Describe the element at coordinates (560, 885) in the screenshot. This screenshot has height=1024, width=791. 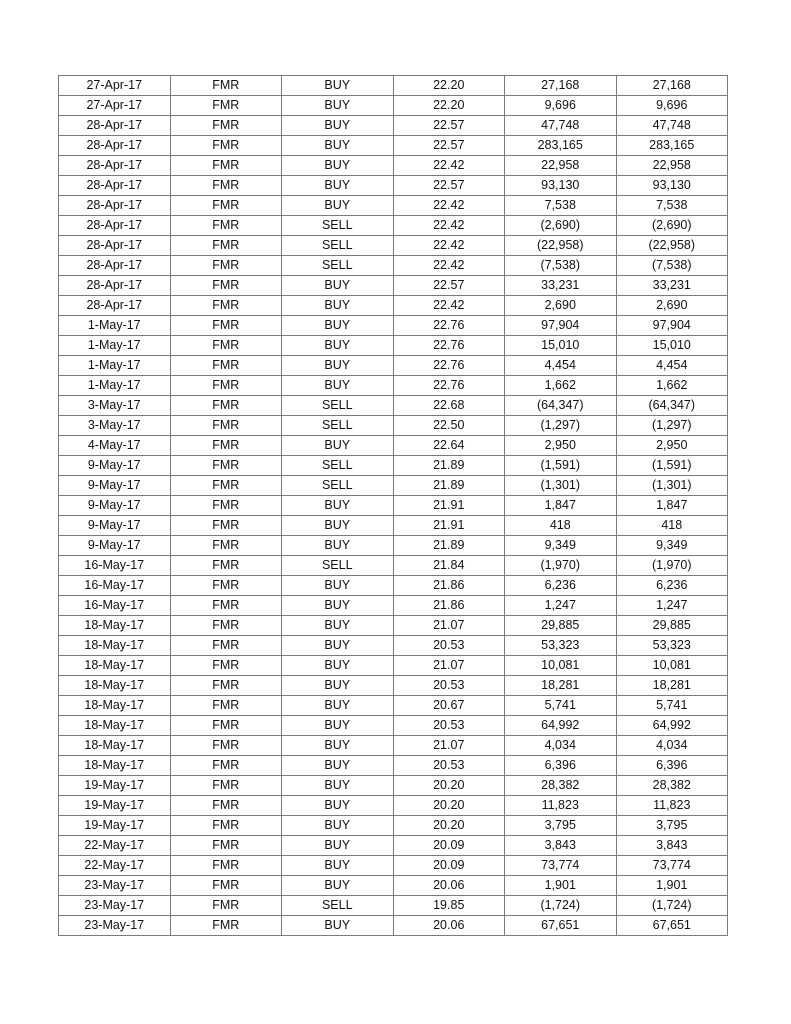
I see `quantity-cell: 1,901` at that location.